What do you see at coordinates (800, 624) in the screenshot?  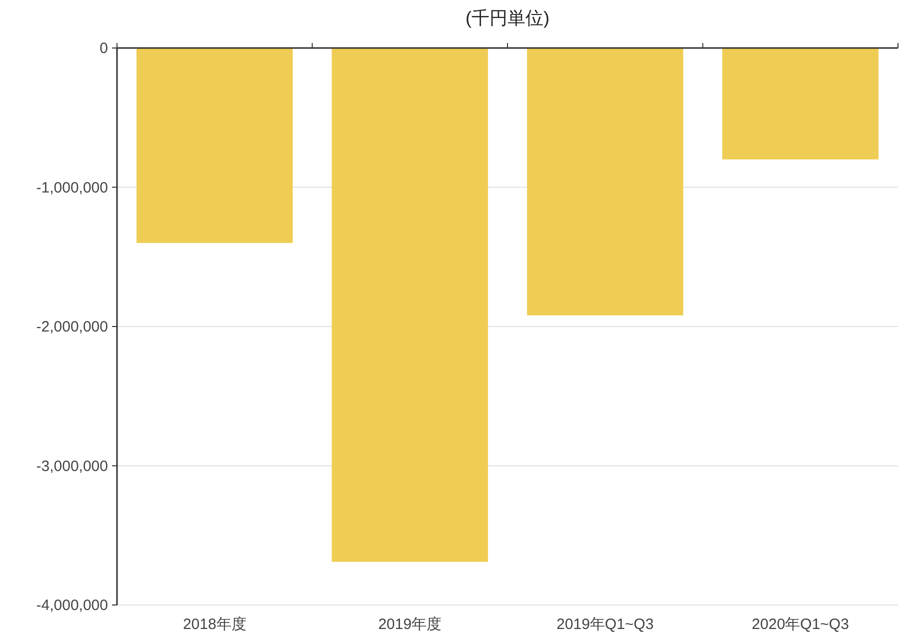 I see `x-tick-label: 2020年Q1~Q3` at bounding box center [800, 624].